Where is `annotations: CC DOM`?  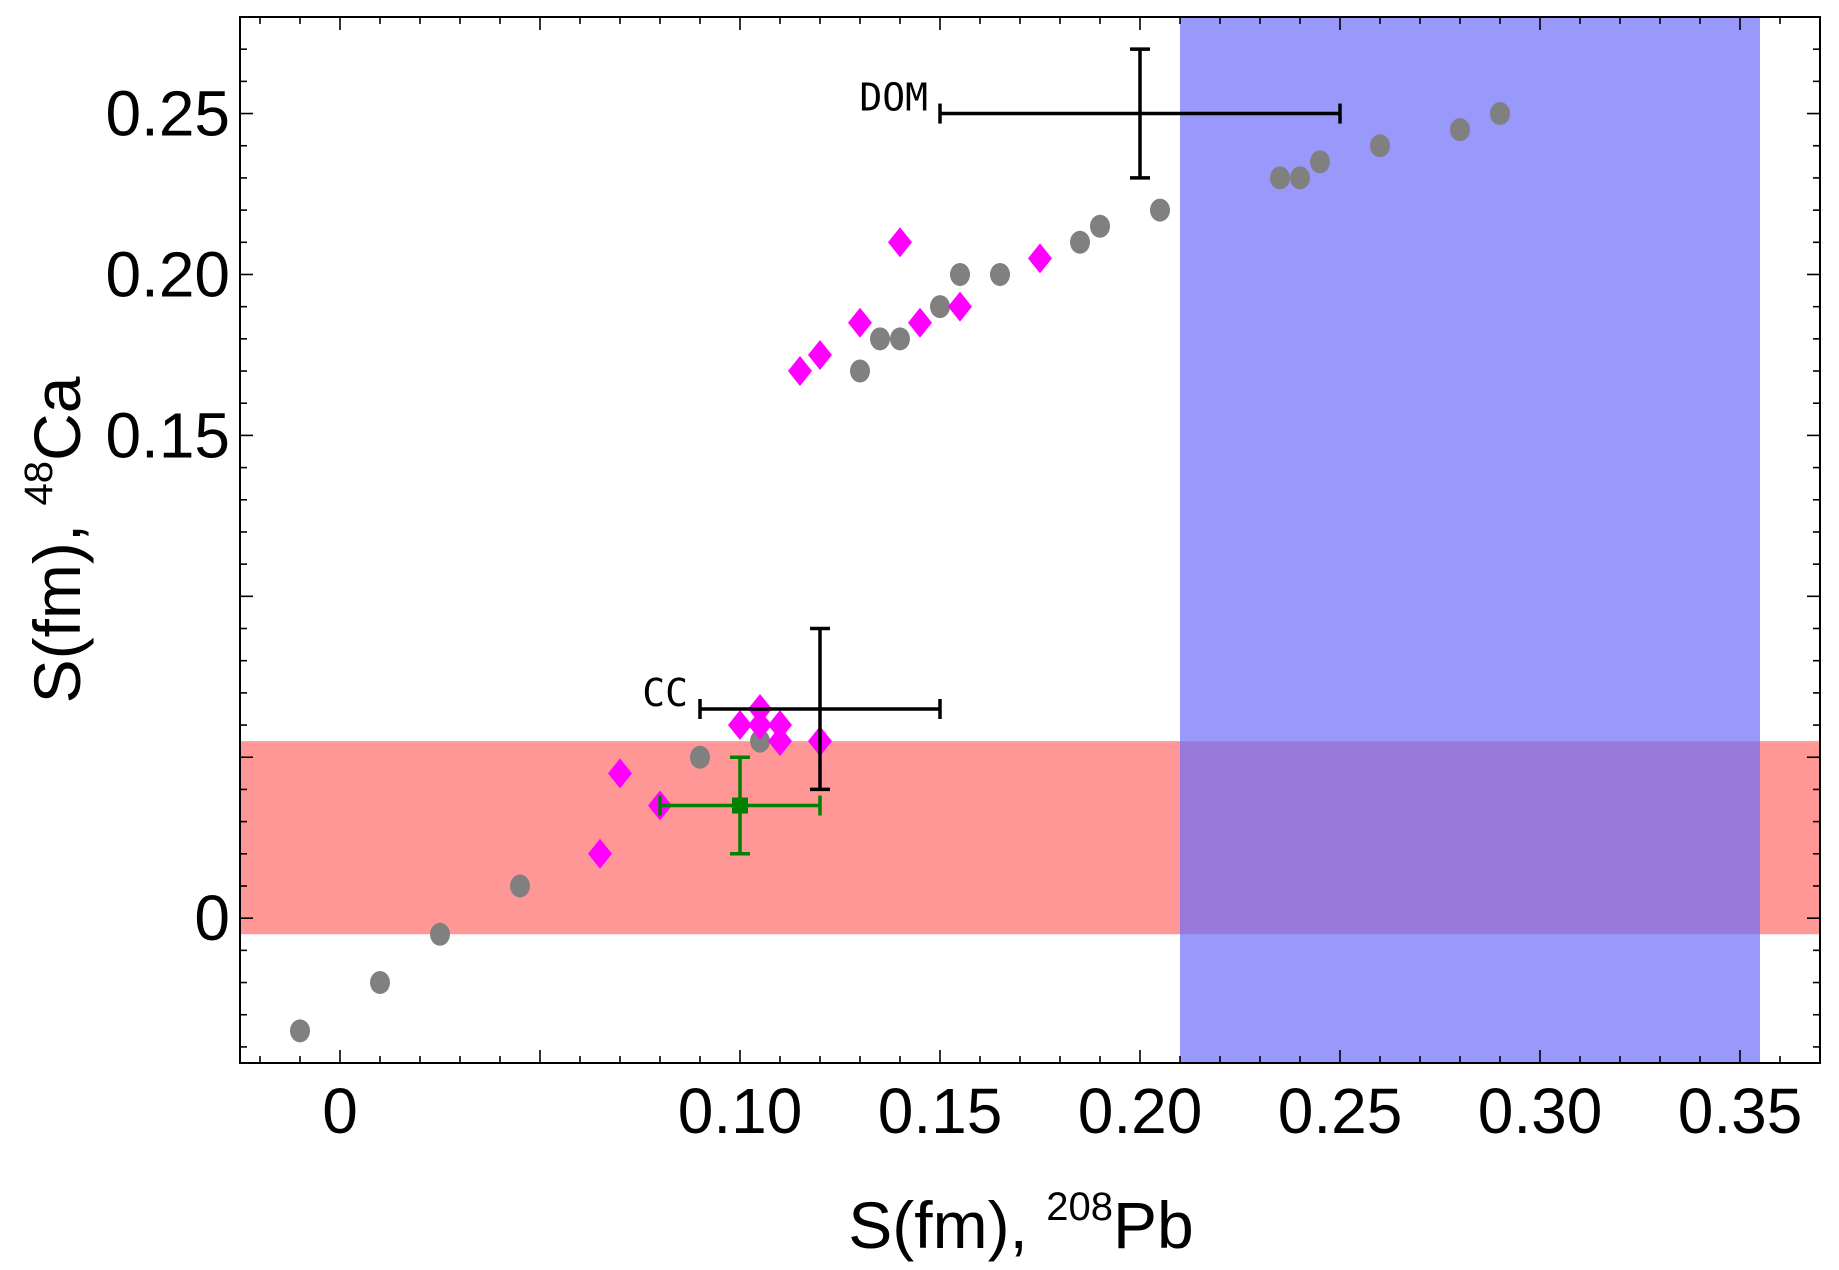
annotations: CC DOM is located at coordinates (785, 394).